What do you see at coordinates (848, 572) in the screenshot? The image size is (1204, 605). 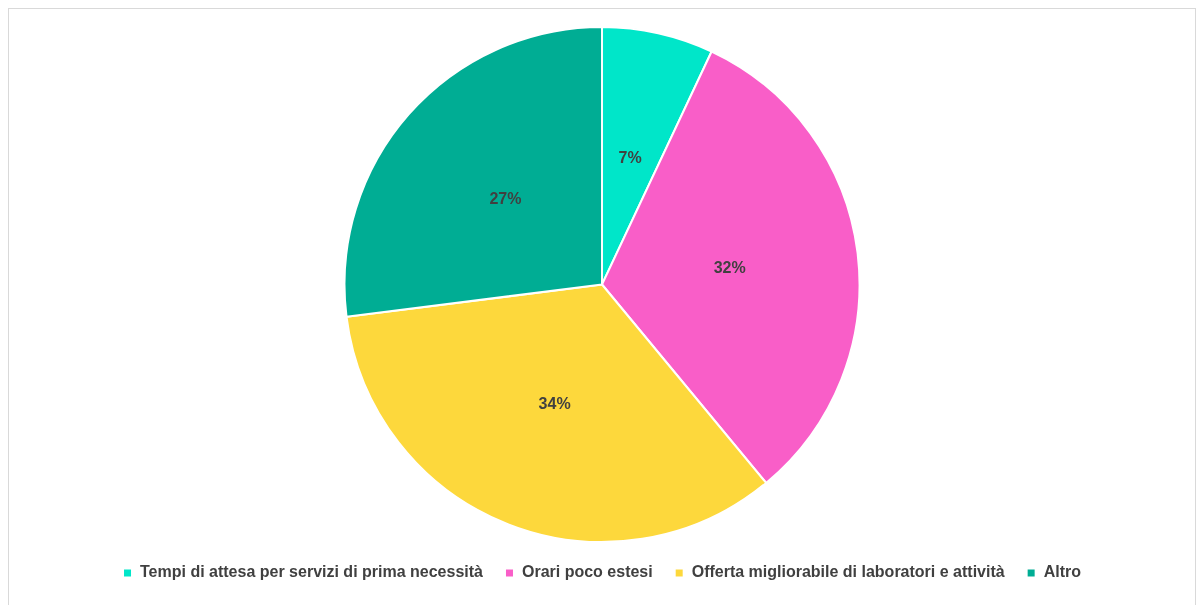 I see `legend-label: Offerta migliorabile di laboratori e attività` at bounding box center [848, 572].